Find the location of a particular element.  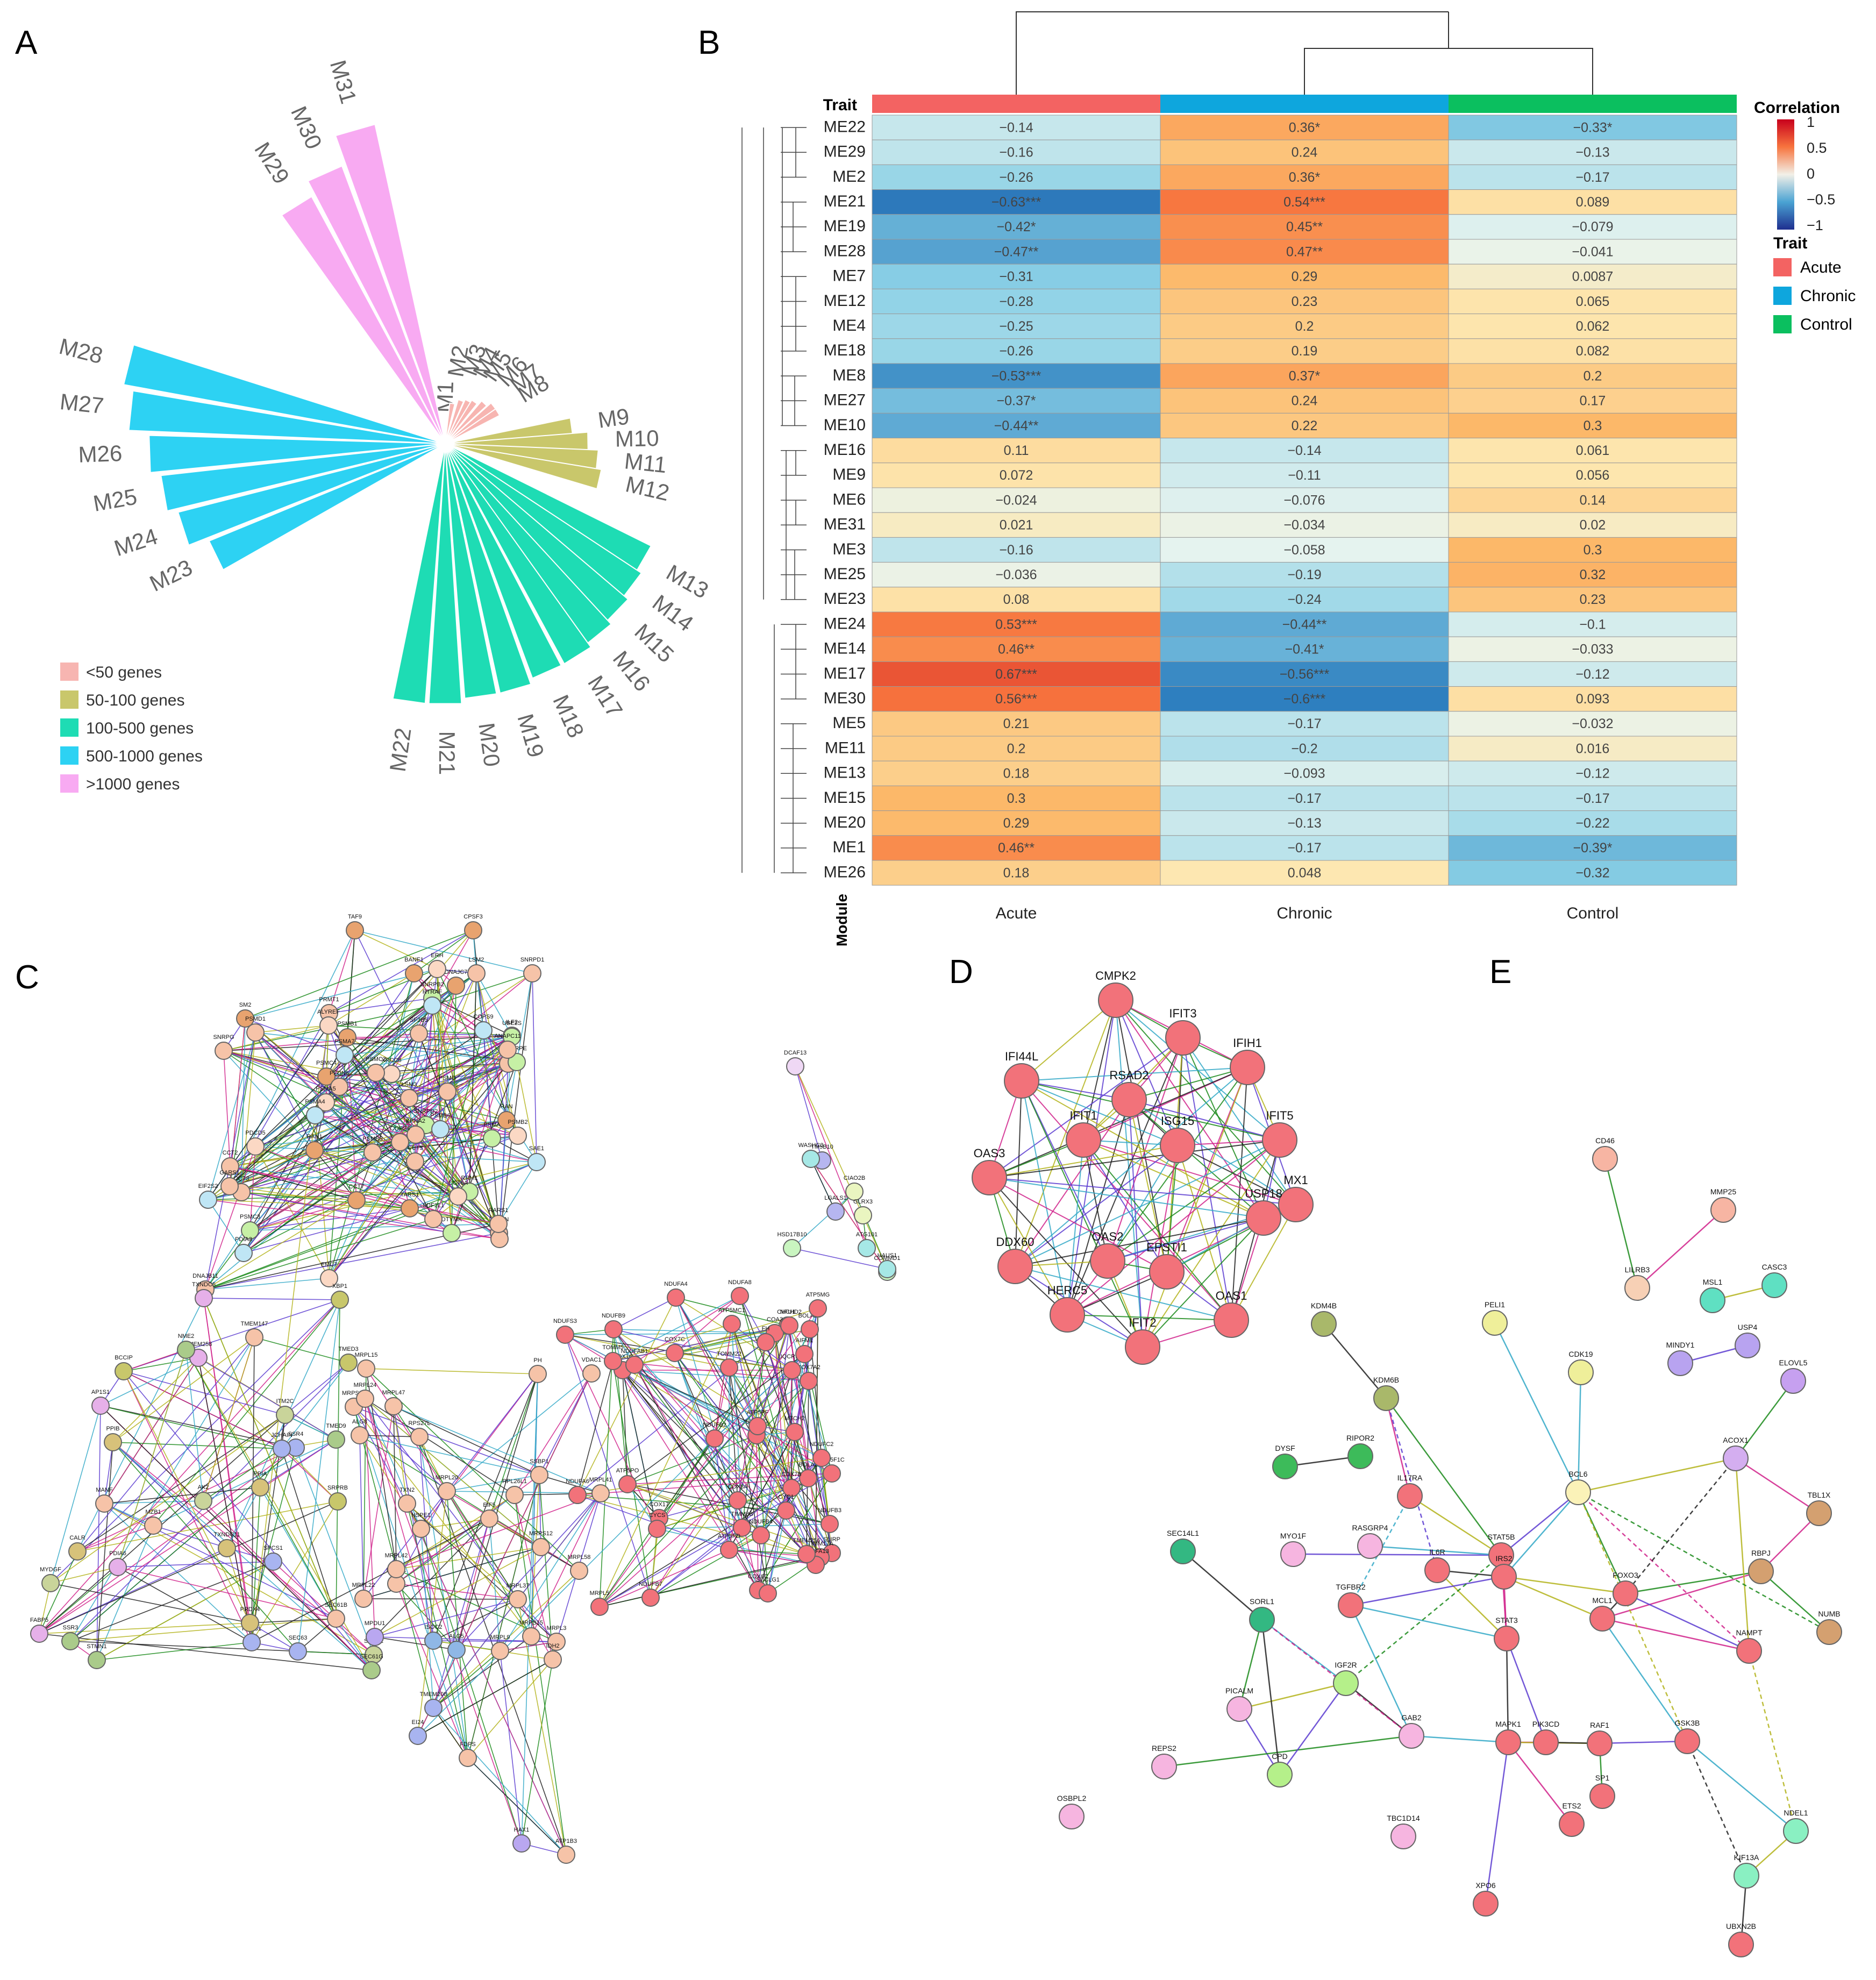

node-cops9 is located at coordinates (484, 1030).